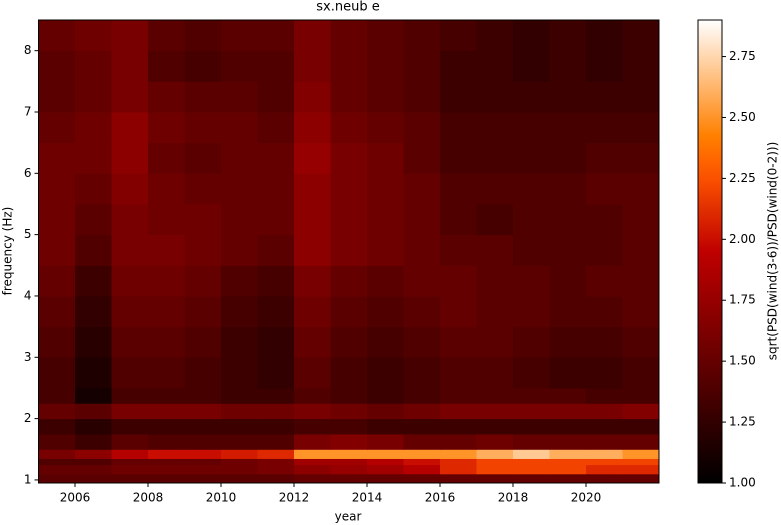  What do you see at coordinates (742, 117) in the screenshot?
I see `colorbar-tick-label: 2.50` at bounding box center [742, 117].